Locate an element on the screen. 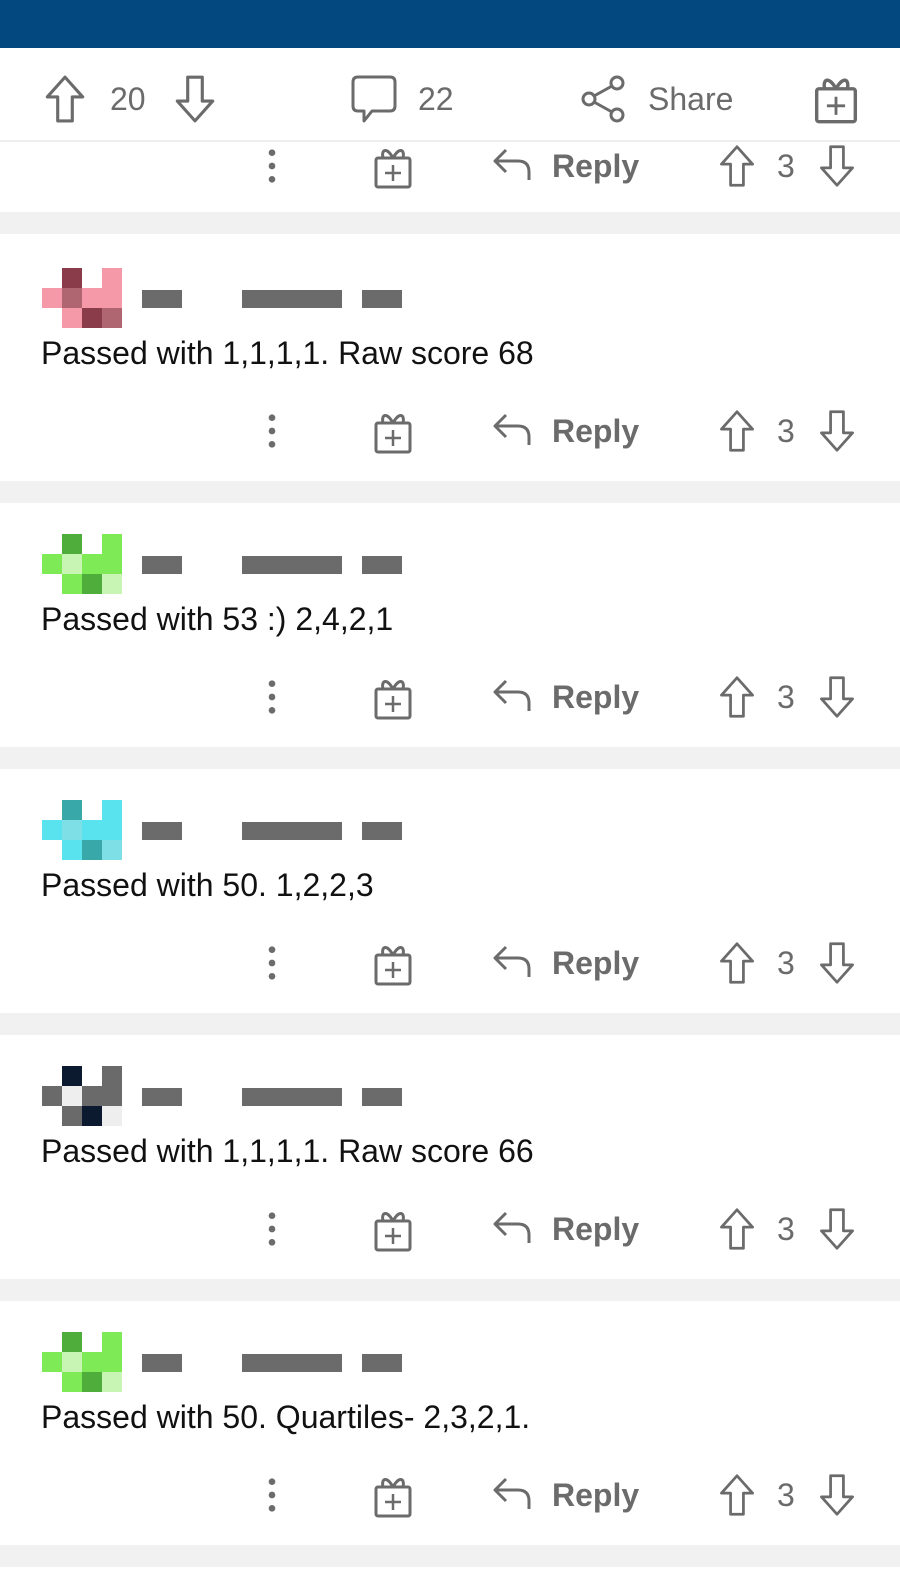  share-icon is located at coordinates (603, 99).